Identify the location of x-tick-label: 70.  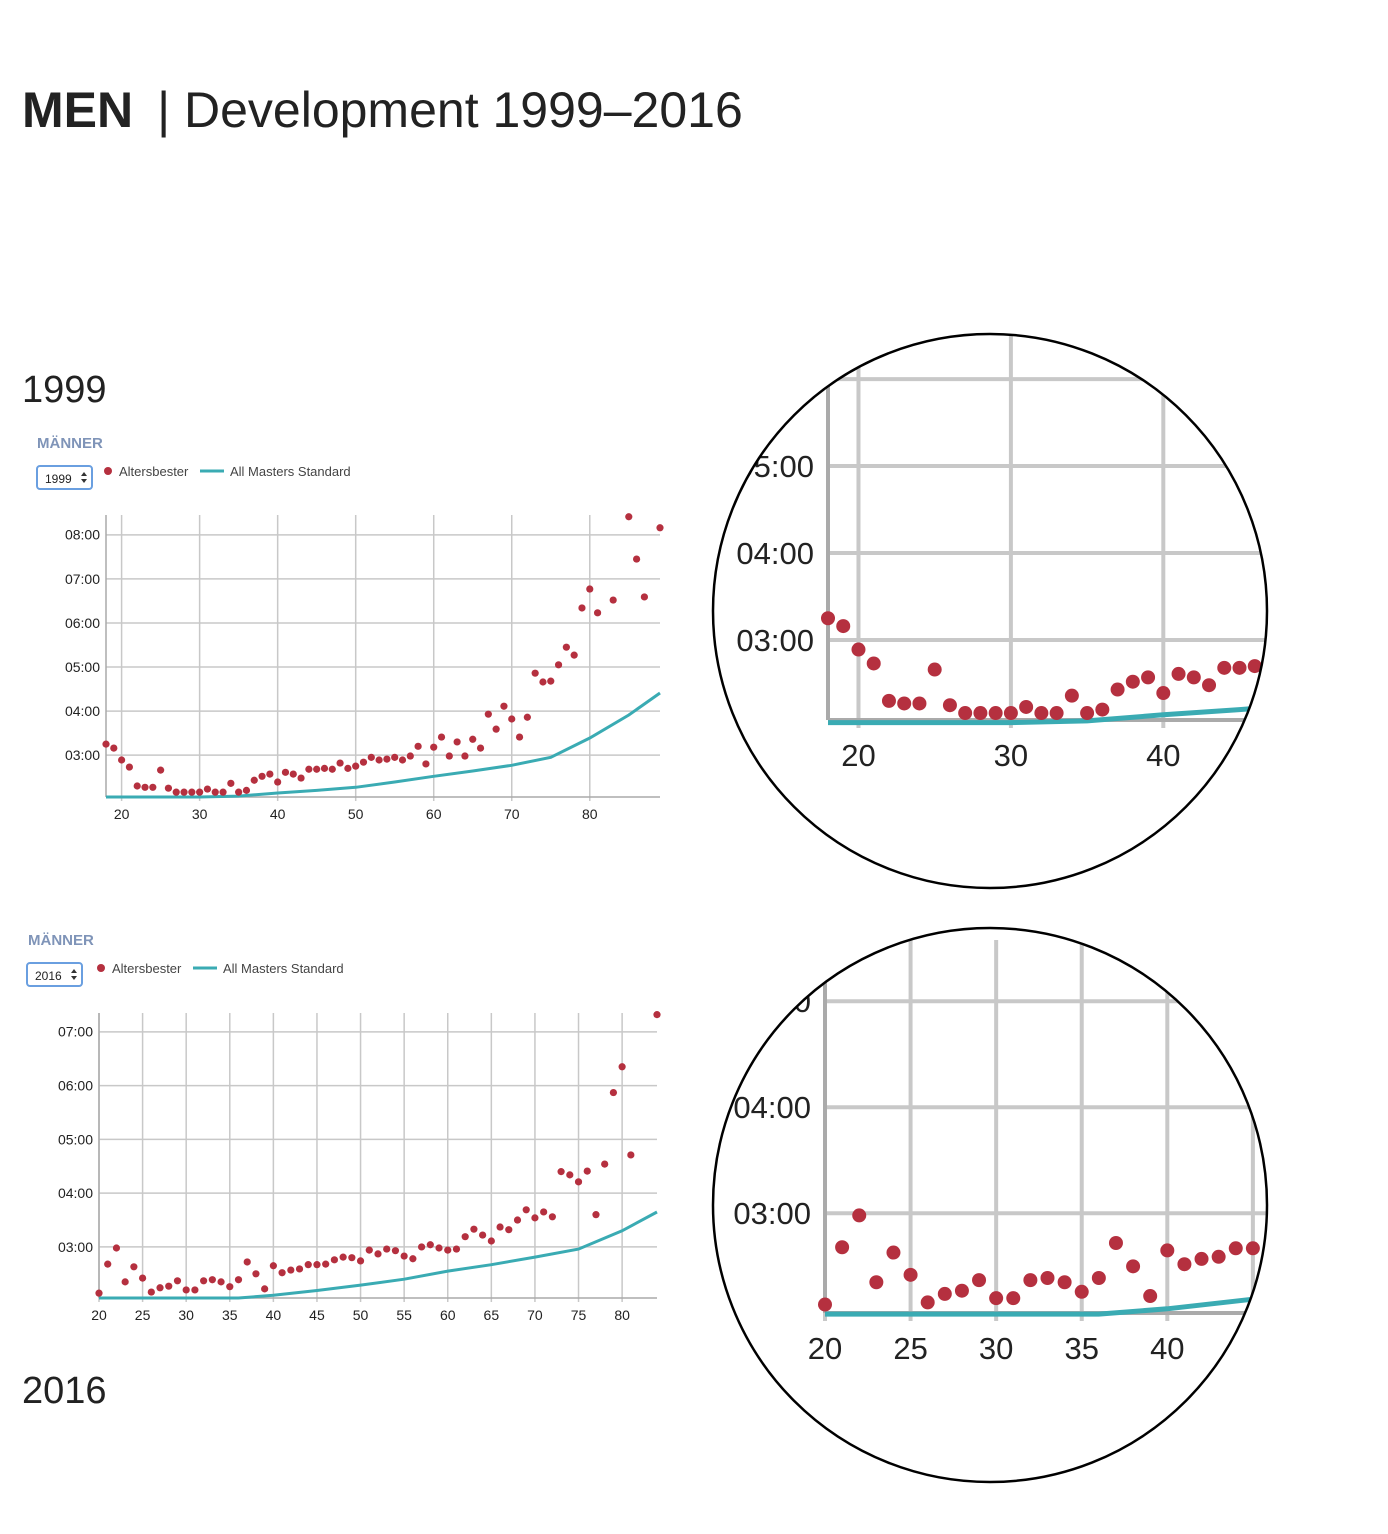
(535, 1315).